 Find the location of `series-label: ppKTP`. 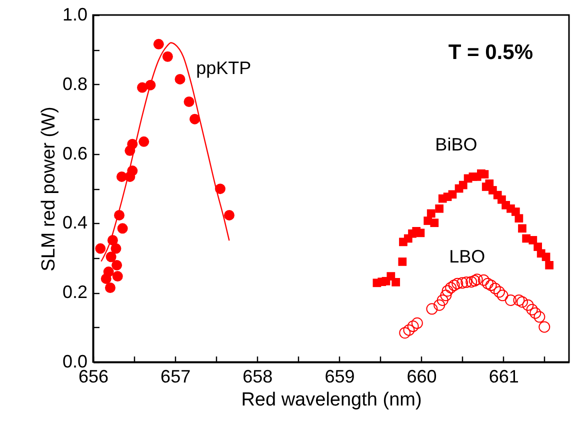

series-label: ppKTP is located at coordinates (224, 68).